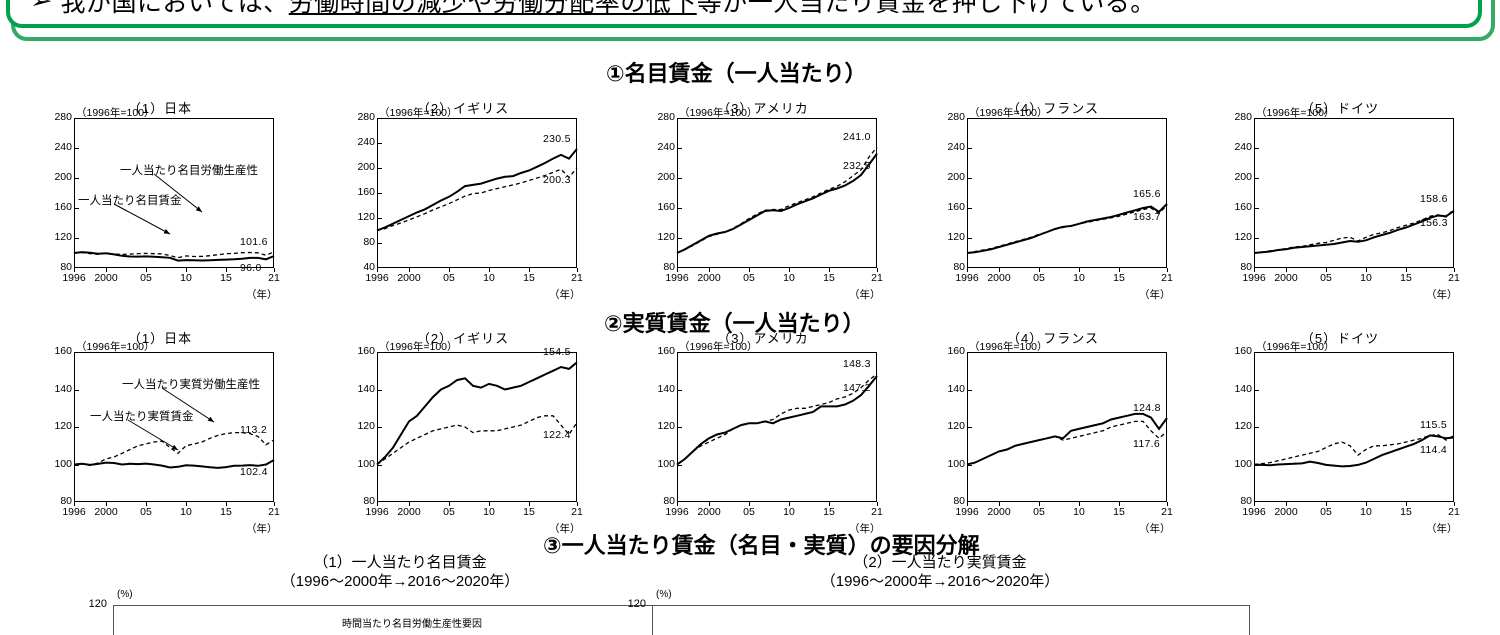  What do you see at coordinates (174, 8) in the screenshot?
I see `headline-part1: 我が国においては、` at bounding box center [174, 8].